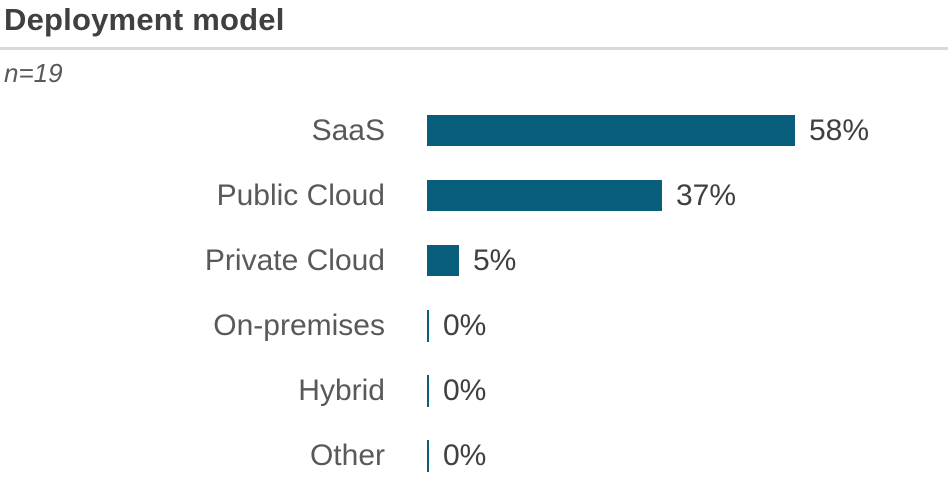 The height and width of the screenshot is (482, 948). What do you see at coordinates (33, 73) in the screenshot?
I see `sample-size-label: n=19` at bounding box center [33, 73].